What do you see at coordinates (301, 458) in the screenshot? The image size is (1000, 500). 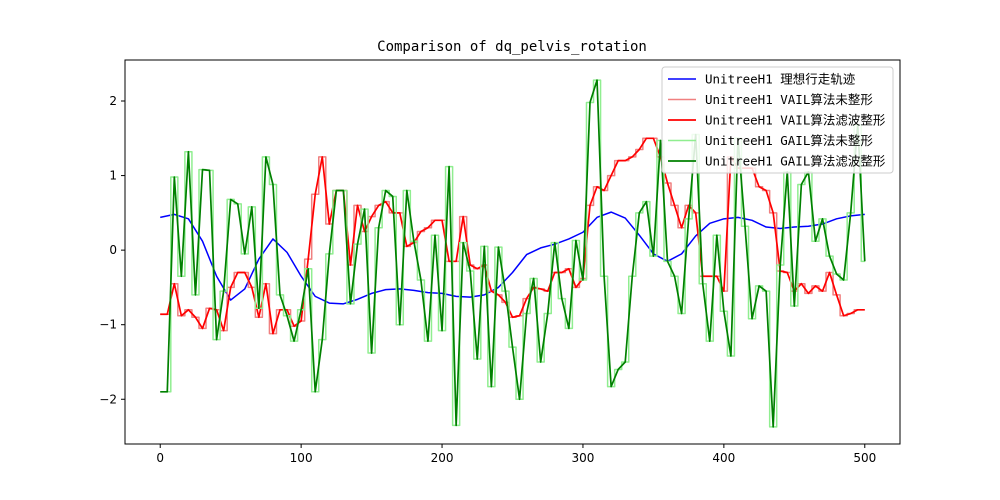 I see `x-tick-label: 100` at bounding box center [301, 458].